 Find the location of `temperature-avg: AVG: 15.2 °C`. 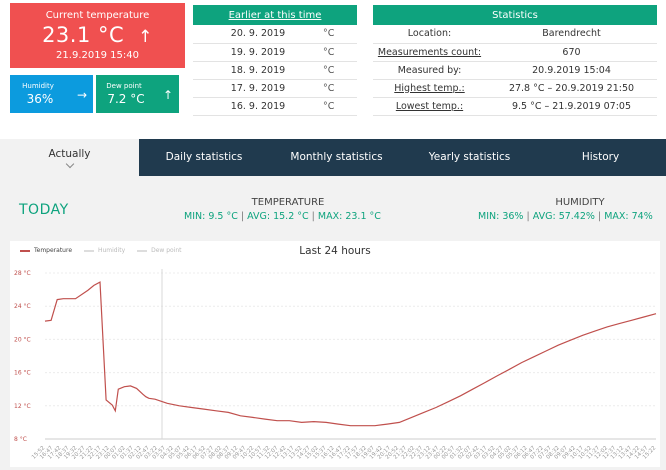

temperature-avg: AVG: 15.2 °C is located at coordinates (278, 216).